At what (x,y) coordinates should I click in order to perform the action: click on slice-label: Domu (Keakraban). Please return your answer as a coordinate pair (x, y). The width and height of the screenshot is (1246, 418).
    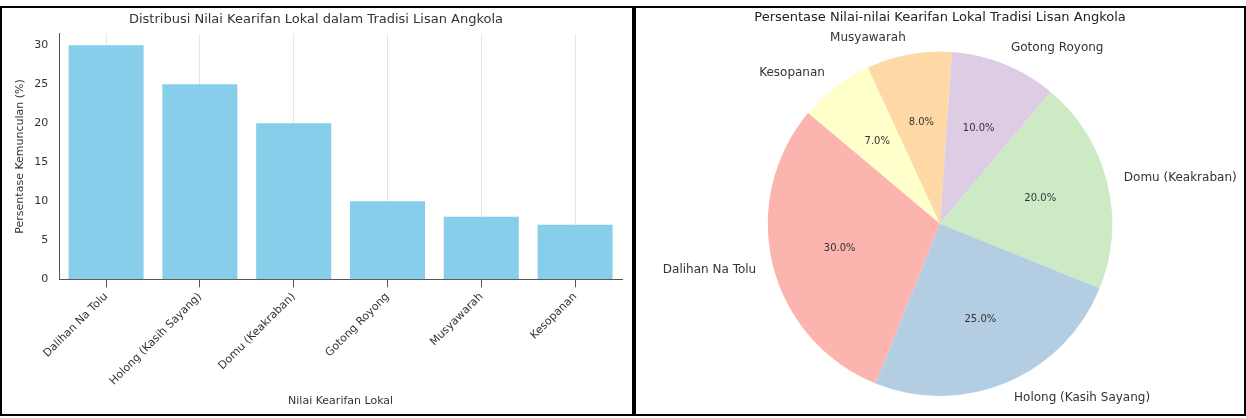
    Looking at the image, I should click on (1180, 177).